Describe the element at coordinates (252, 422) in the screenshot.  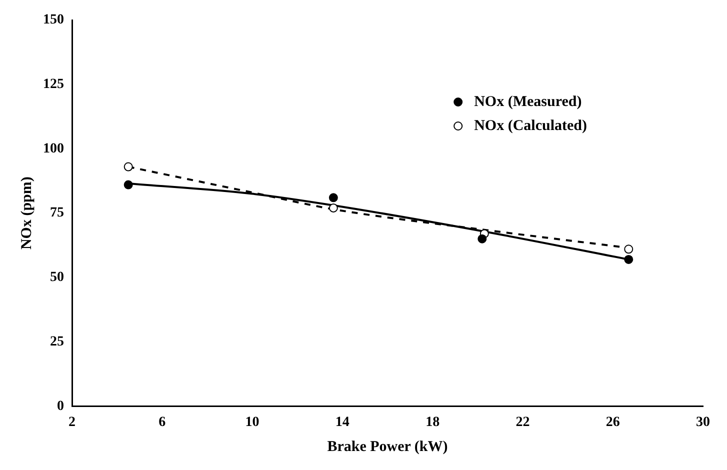
I see `x-tick-label: 10` at that location.